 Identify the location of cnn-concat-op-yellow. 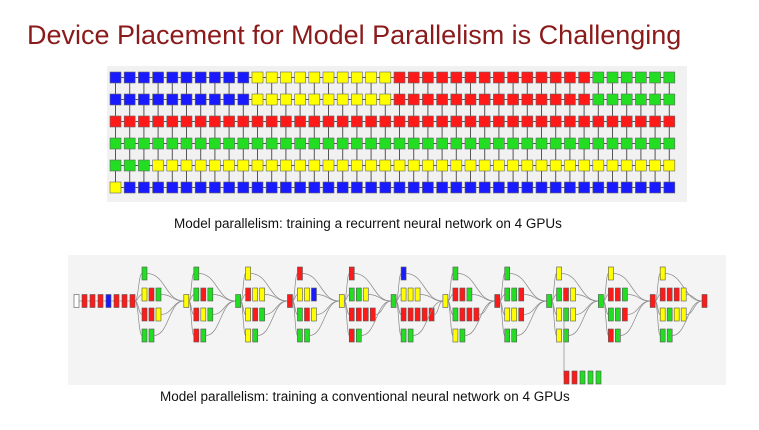
(341, 301).